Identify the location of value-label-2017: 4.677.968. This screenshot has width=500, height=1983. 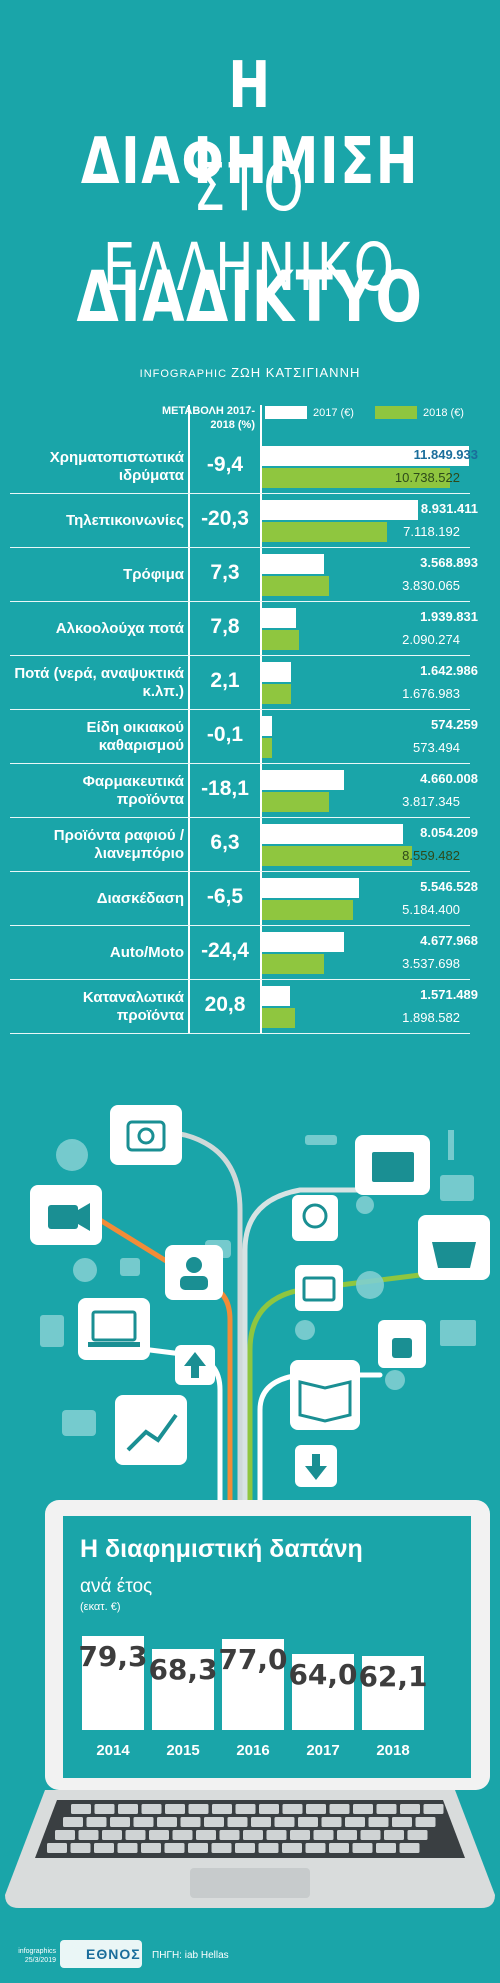
(449, 940).